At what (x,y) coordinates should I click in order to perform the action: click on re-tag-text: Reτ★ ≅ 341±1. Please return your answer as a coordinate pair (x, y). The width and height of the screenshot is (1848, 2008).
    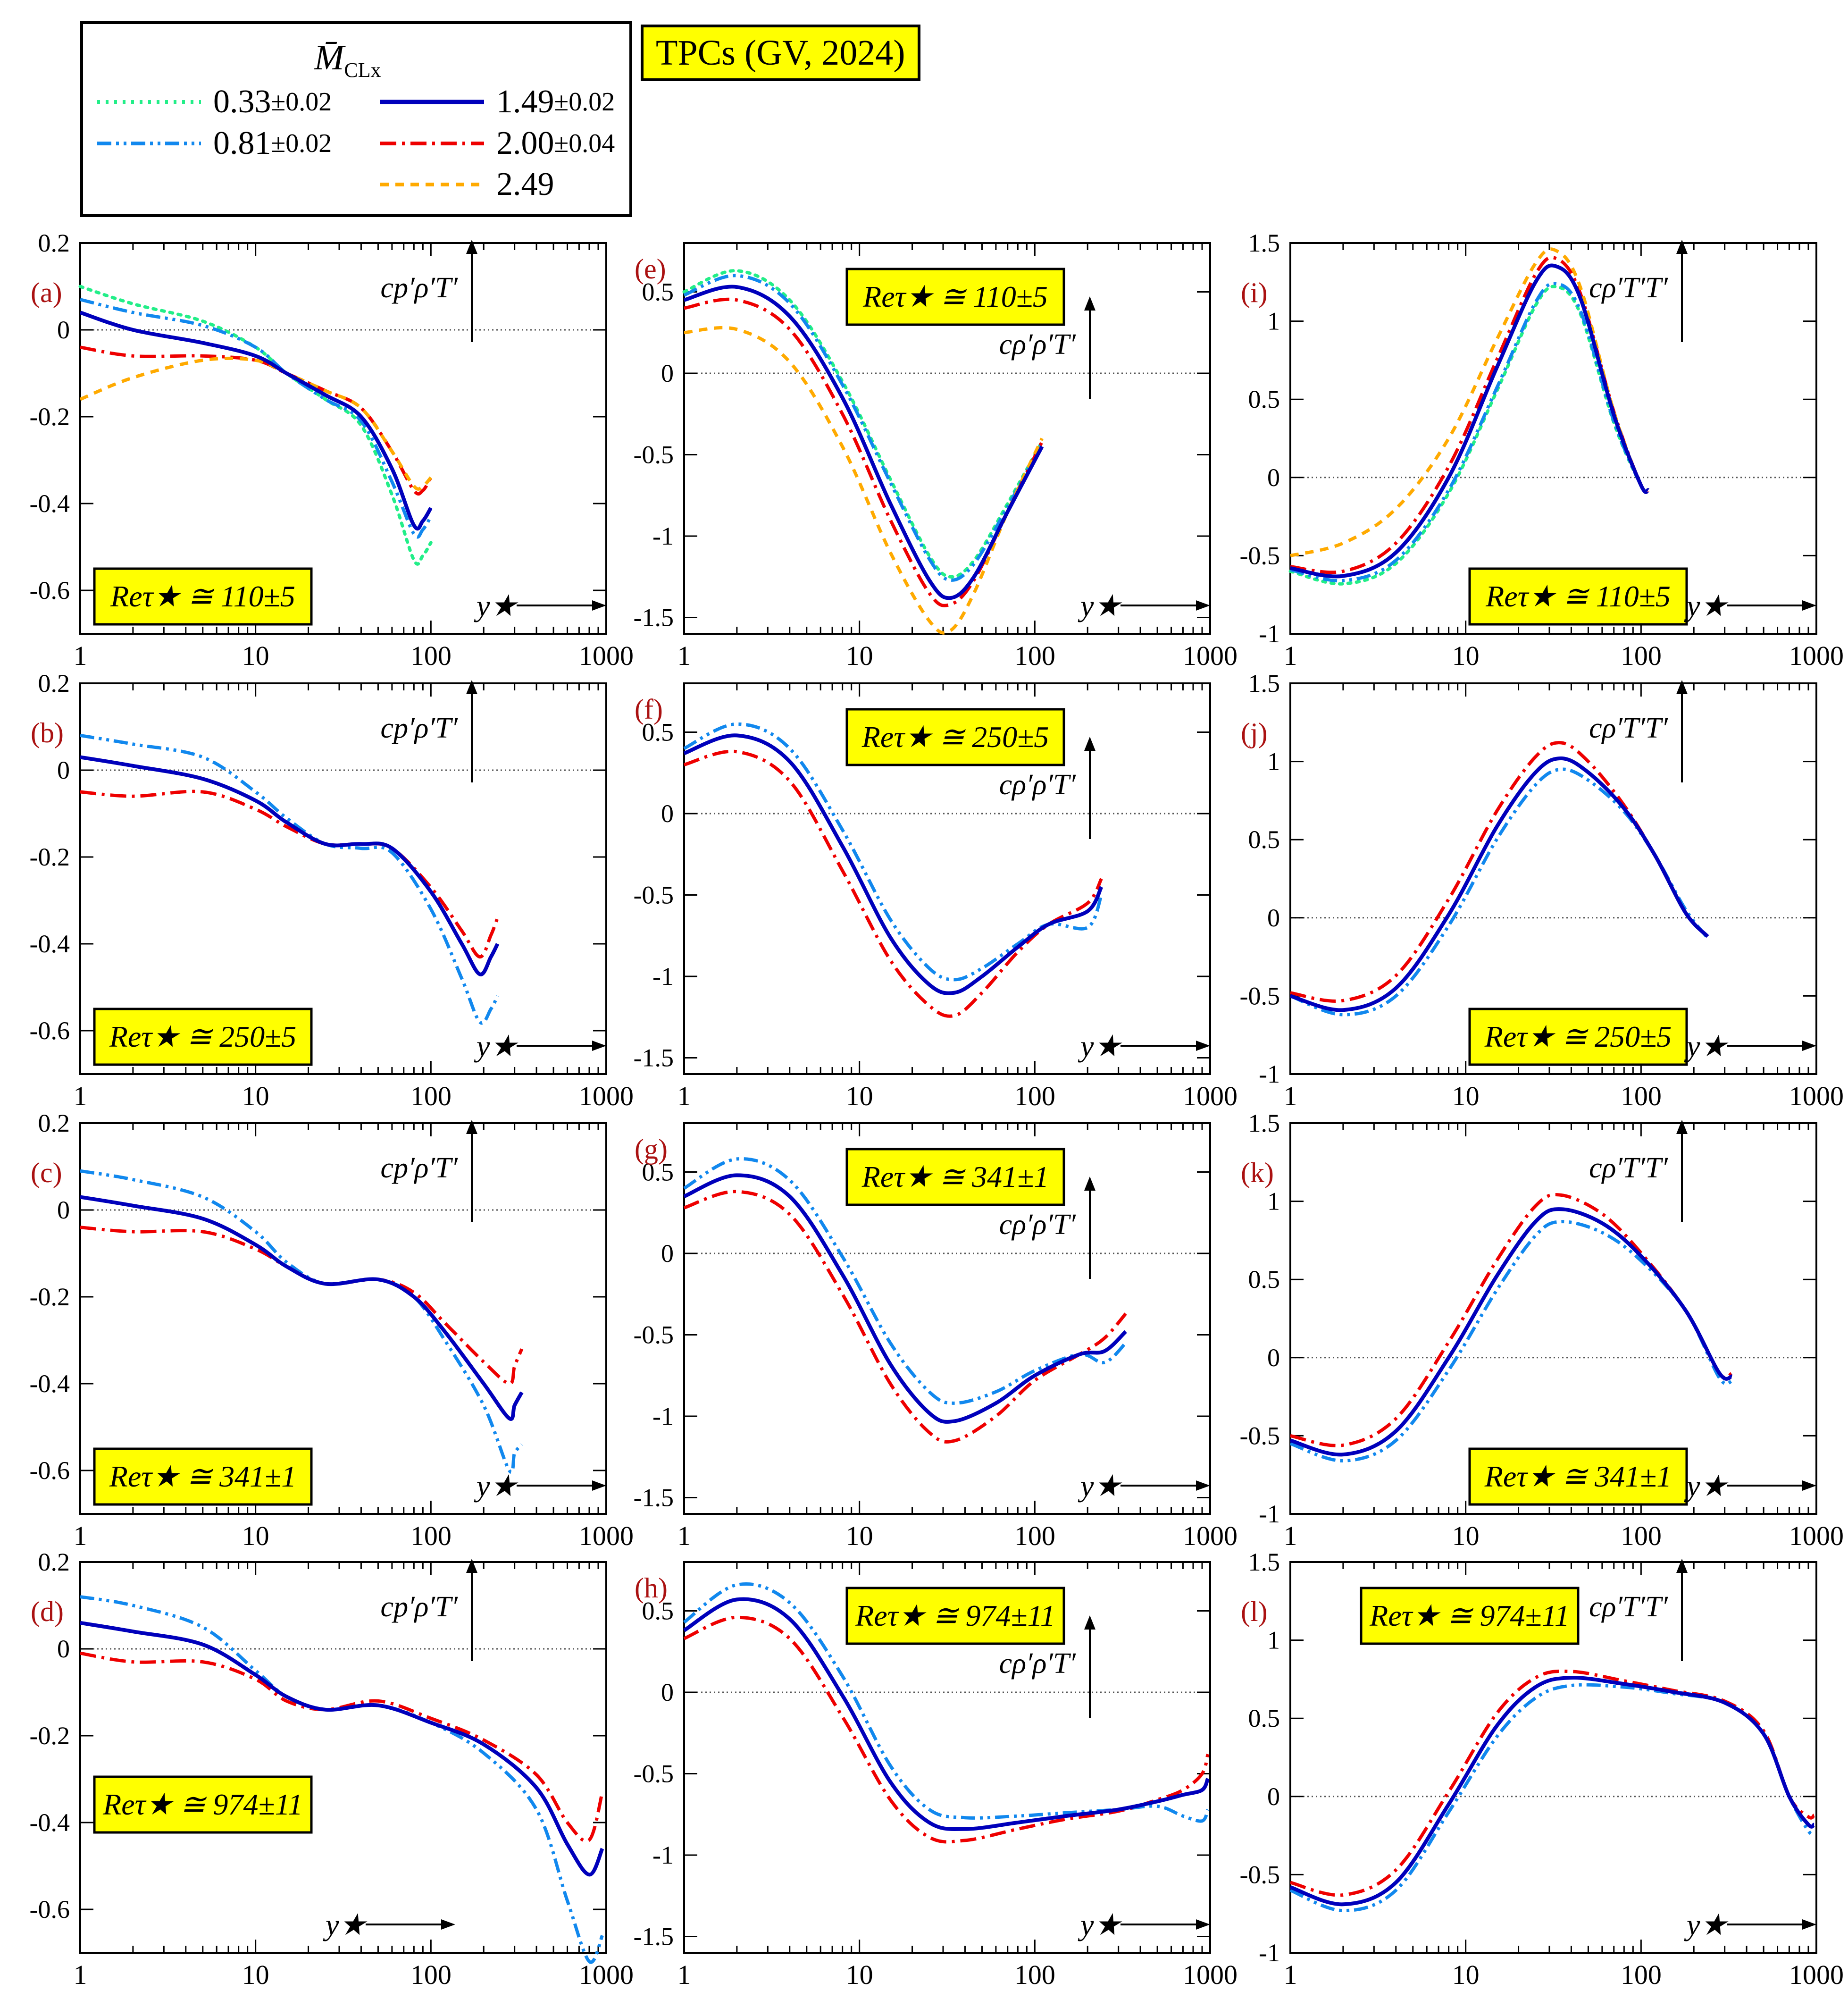
    Looking at the image, I should click on (955, 1176).